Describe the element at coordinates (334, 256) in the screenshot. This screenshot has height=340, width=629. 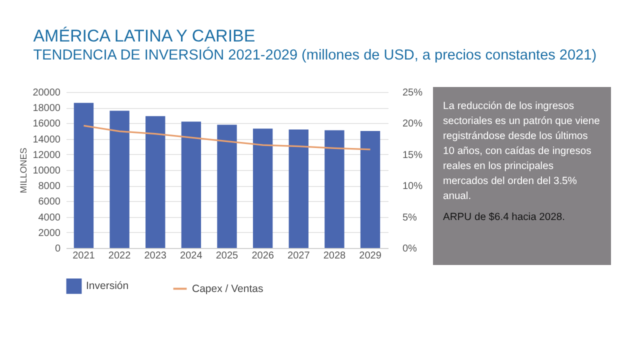
I see `x-tick-label: 2028` at that location.